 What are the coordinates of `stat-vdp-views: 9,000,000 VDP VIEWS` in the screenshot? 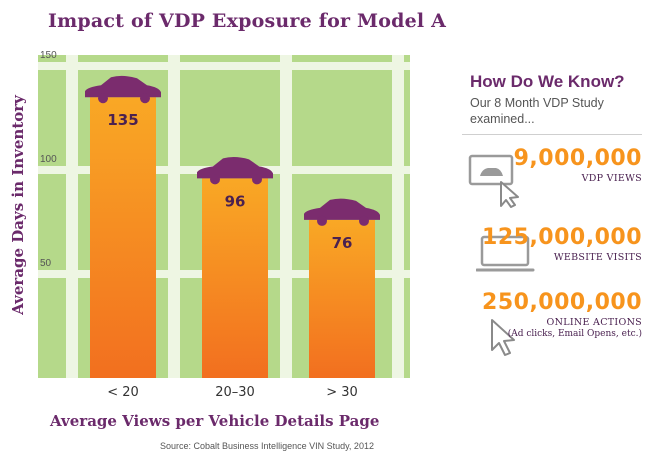 It's located at (578, 165).